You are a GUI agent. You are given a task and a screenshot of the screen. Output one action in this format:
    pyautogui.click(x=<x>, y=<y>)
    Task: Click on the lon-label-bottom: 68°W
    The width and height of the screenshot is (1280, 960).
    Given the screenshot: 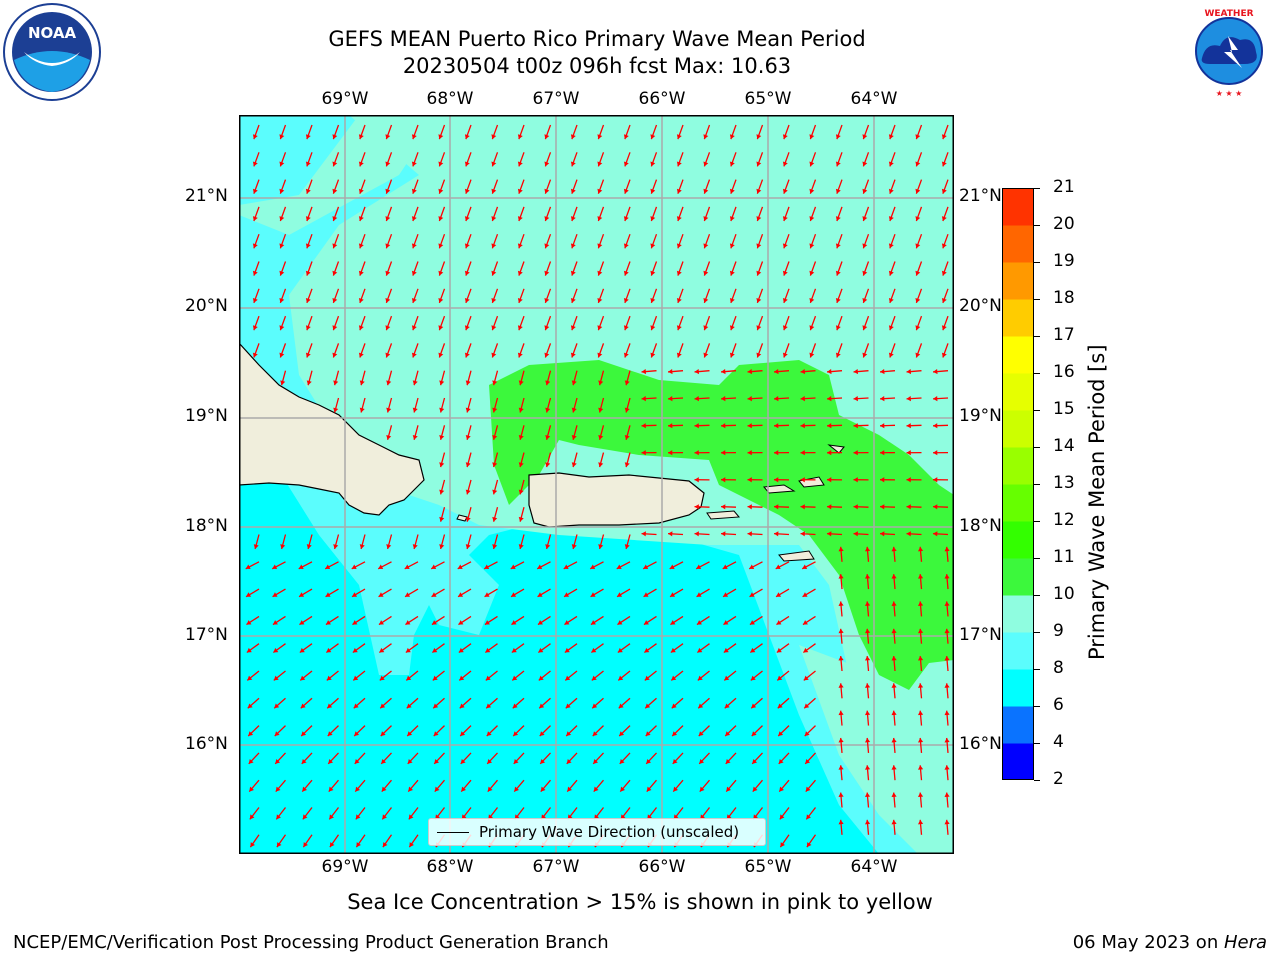 What is the action you would take?
    pyautogui.click(x=450, y=867)
    